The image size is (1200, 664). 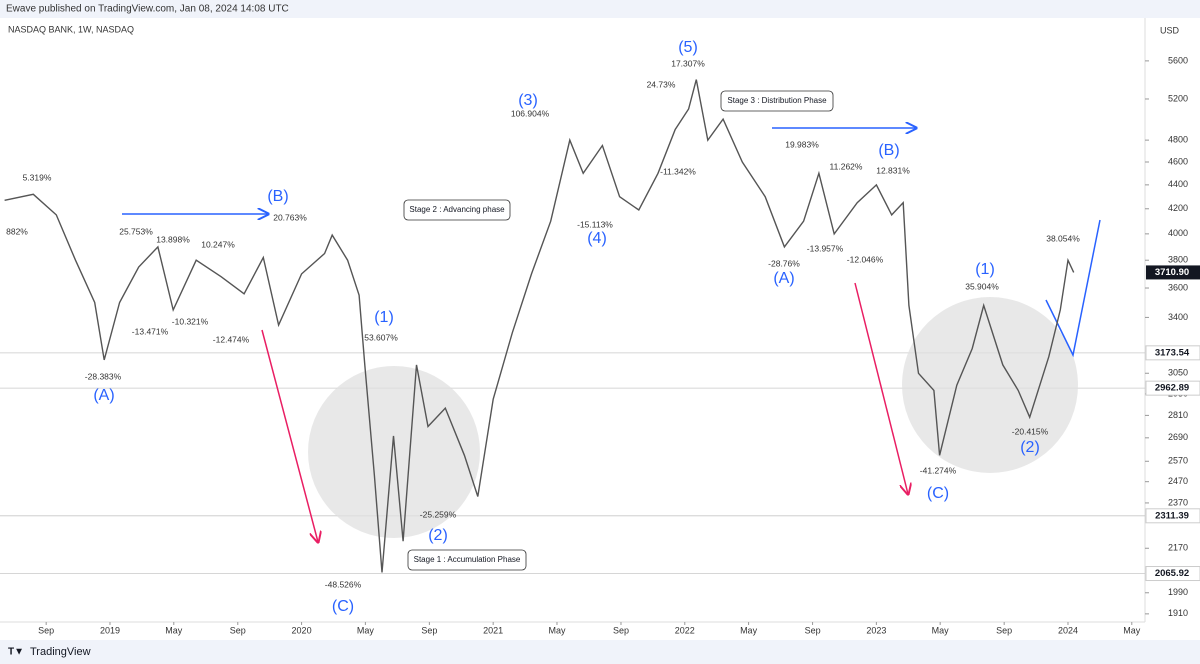 I want to click on level-label: 2962.89, so click(x=1172, y=388).